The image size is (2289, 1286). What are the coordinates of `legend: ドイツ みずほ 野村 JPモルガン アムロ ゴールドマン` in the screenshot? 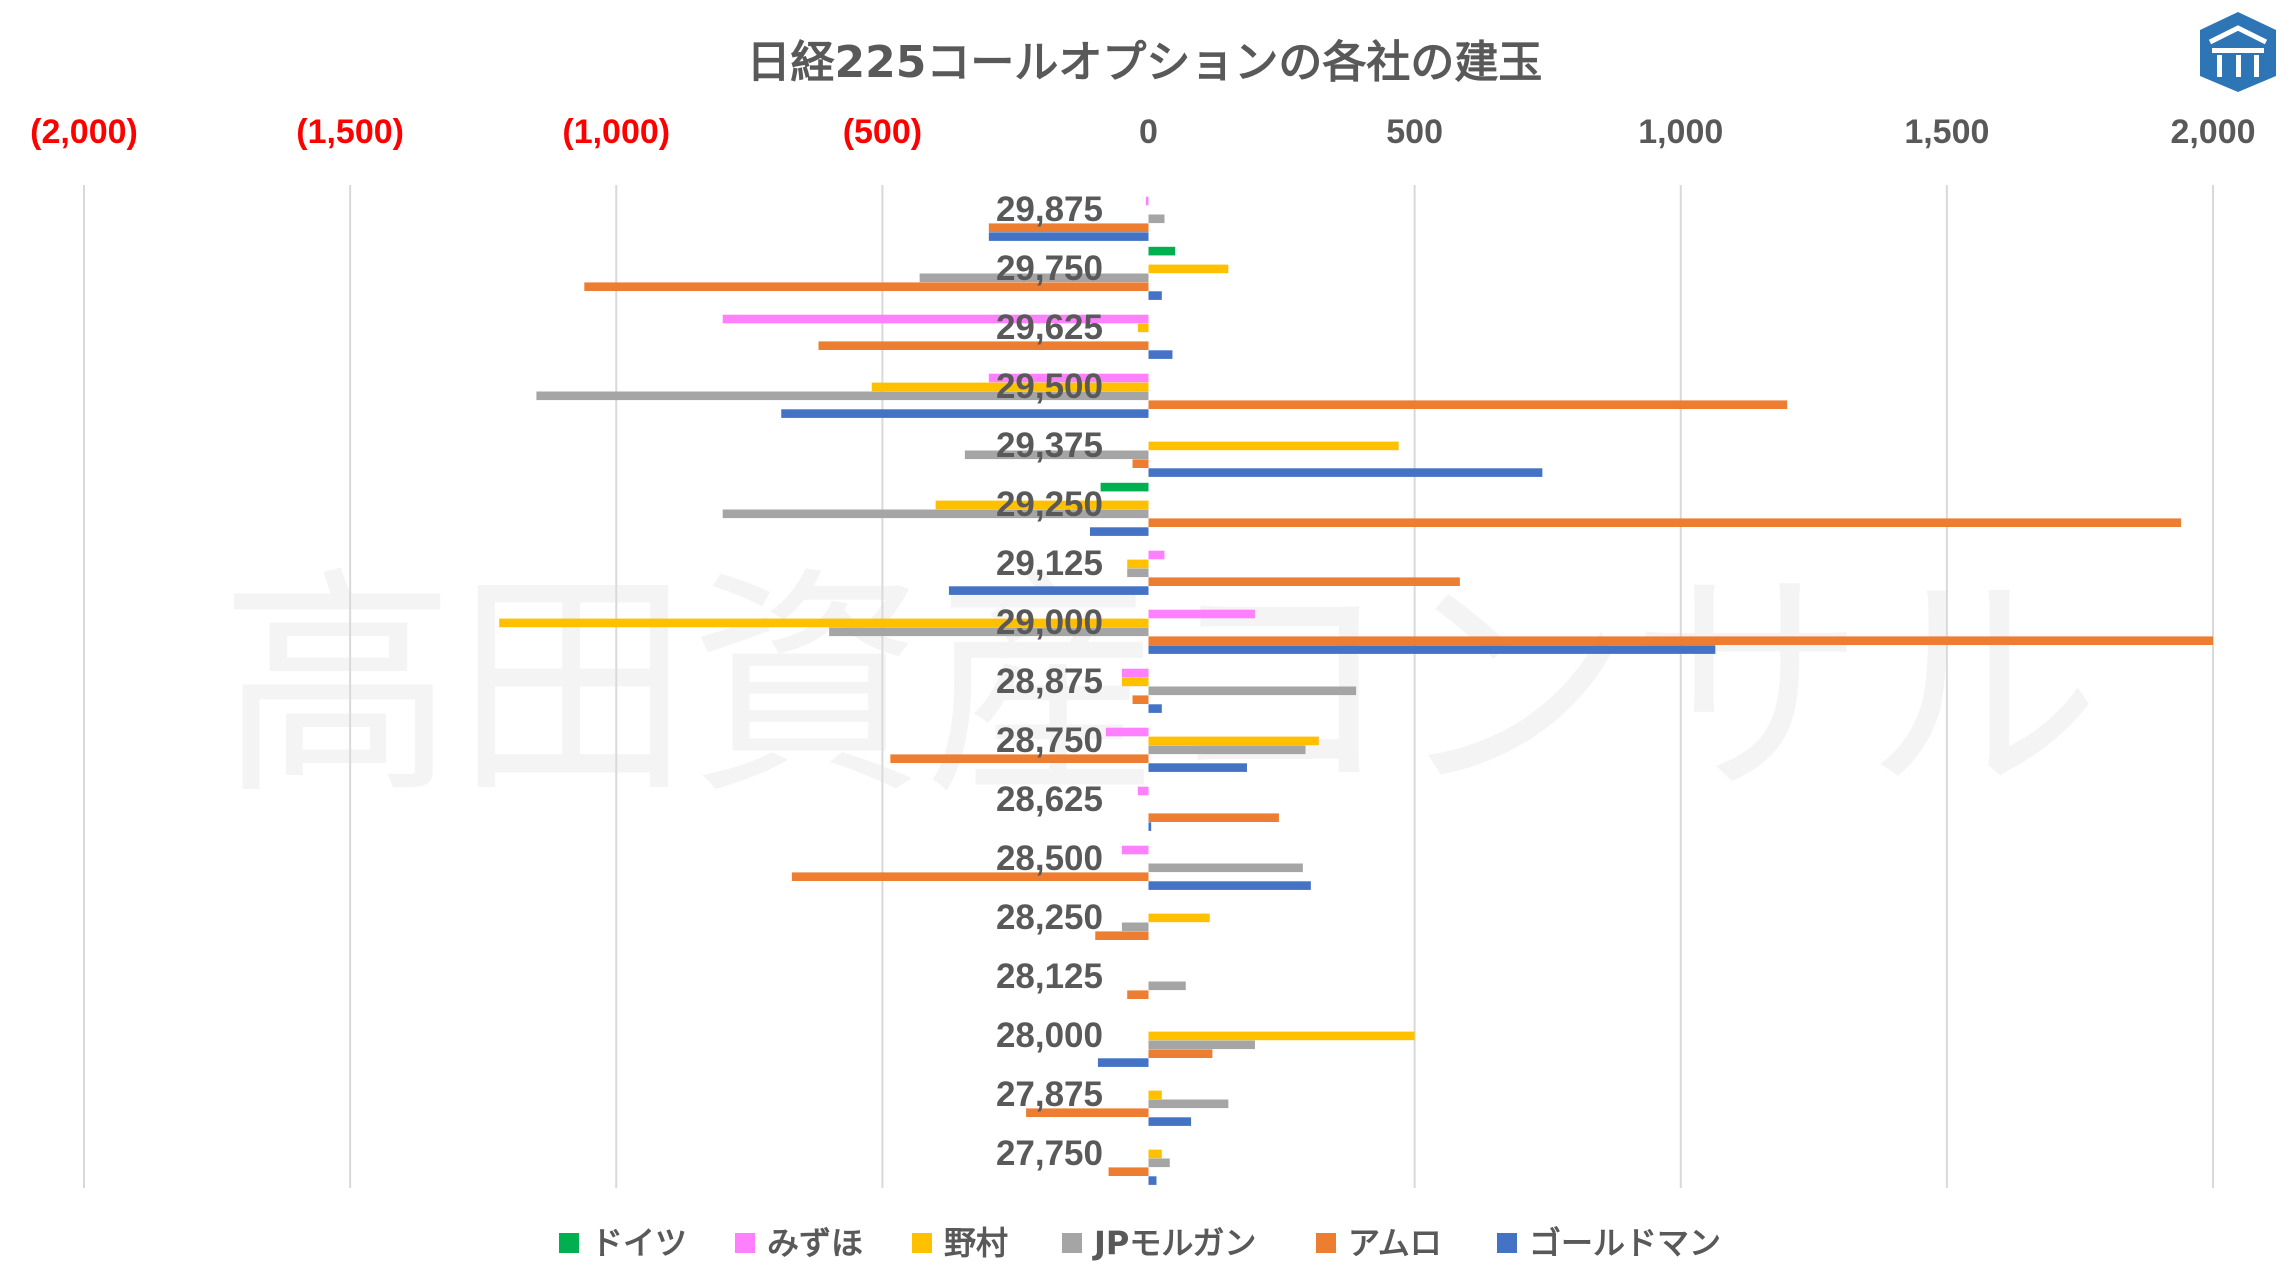 It's located at (1140, 1243).